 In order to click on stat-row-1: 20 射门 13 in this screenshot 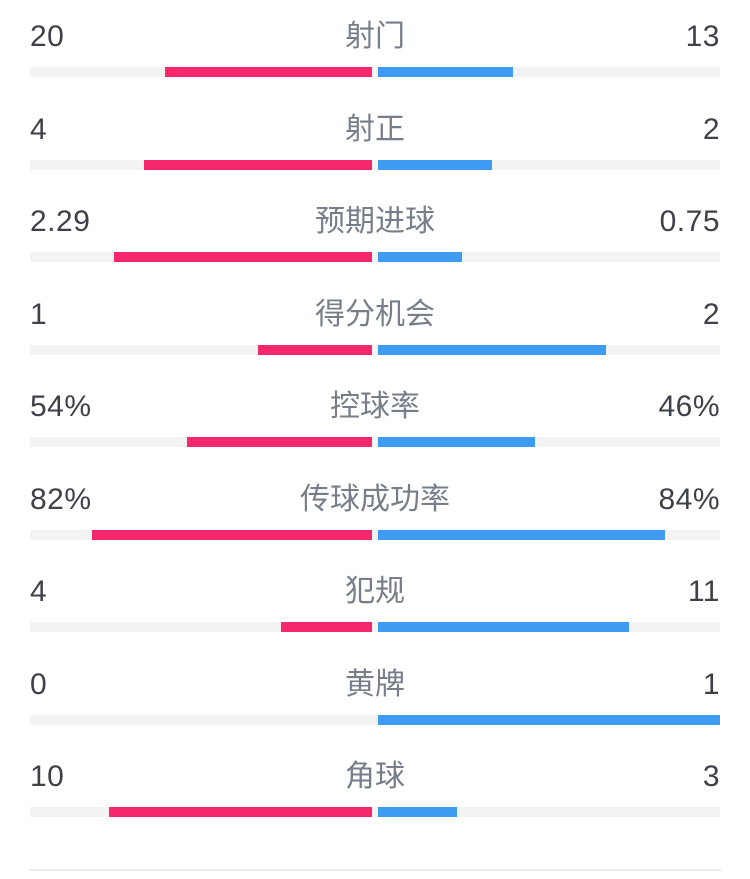, I will do `click(375, 46)`.